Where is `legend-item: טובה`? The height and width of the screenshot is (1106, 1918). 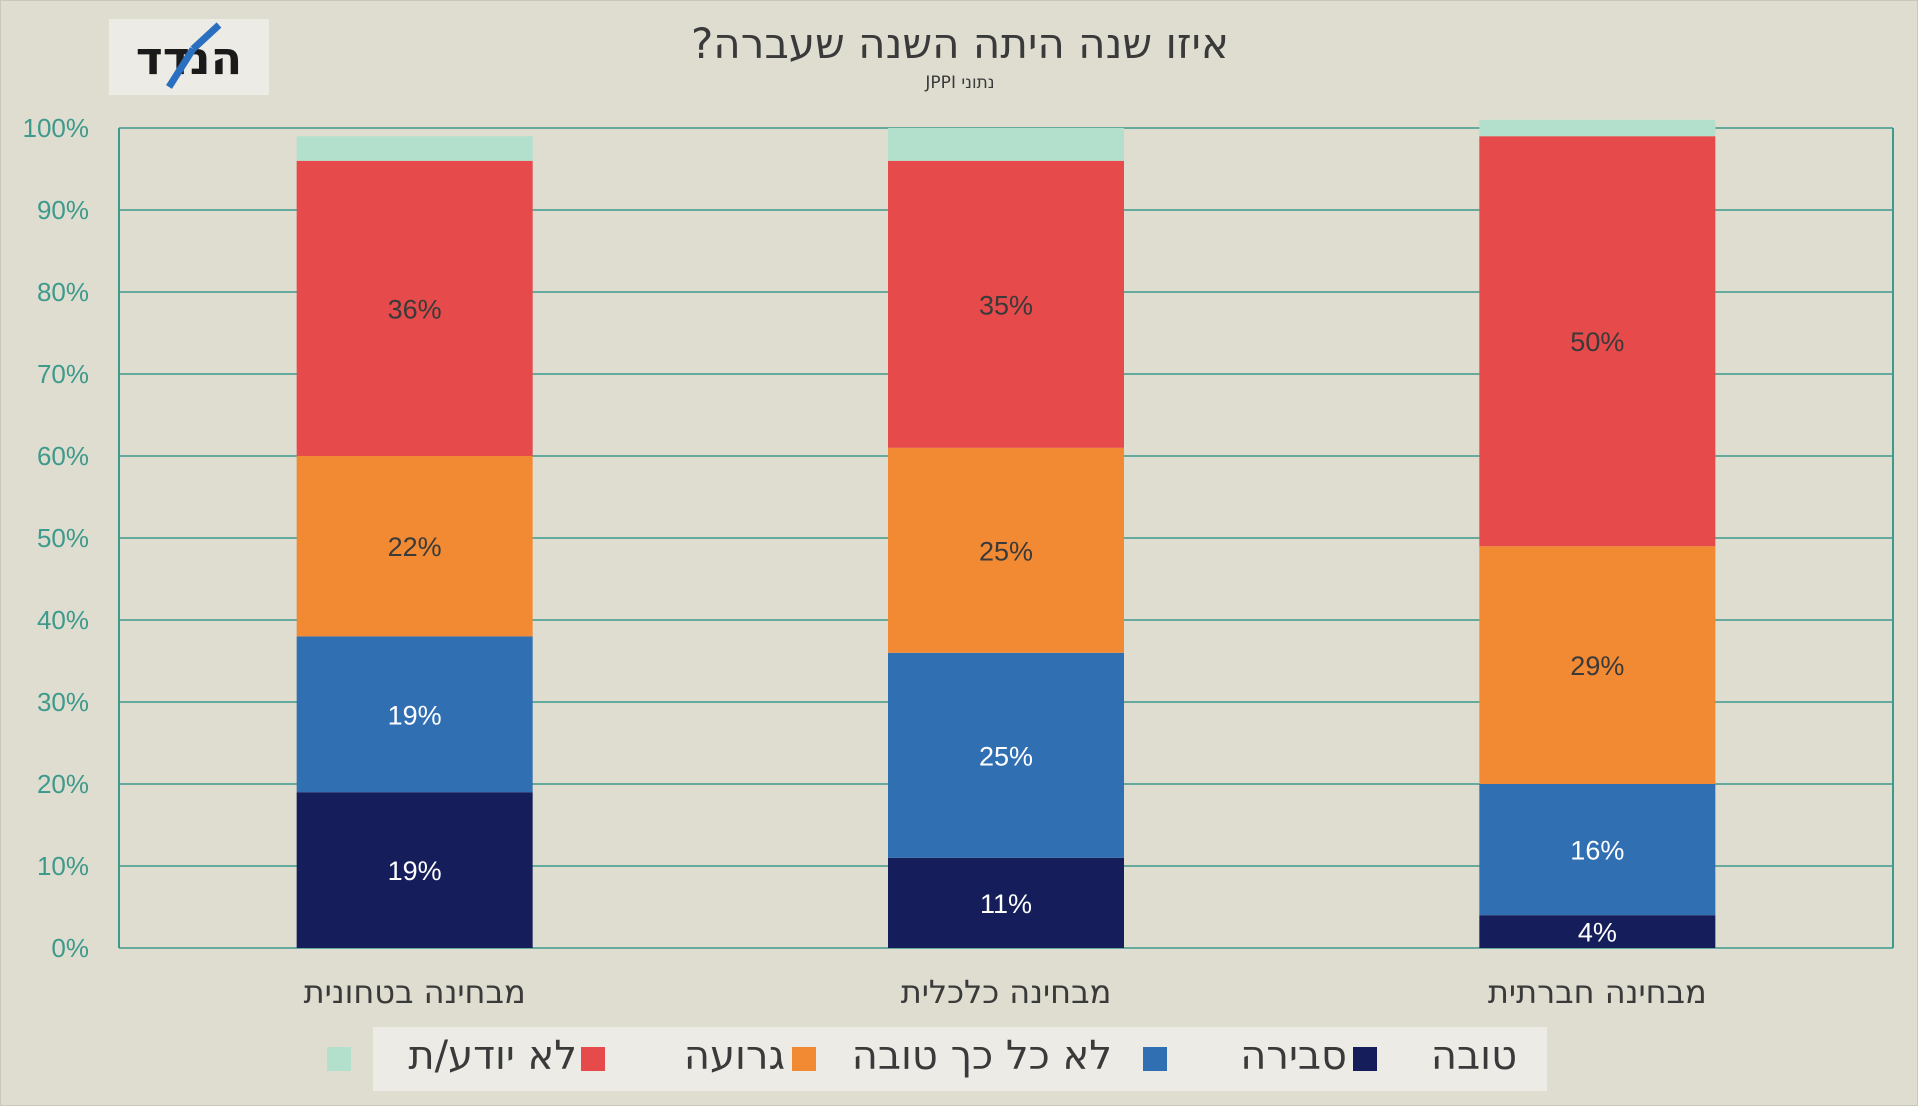 legend-item: טובה is located at coordinates (1435, 1059).